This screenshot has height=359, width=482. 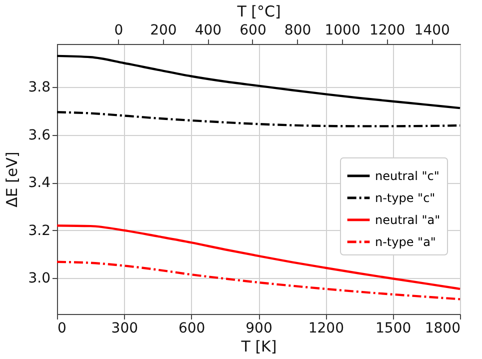 What do you see at coordinates (394, 328) in the screenshot?
I see `x-tick-label: 1500` at bounding box center [394, 328].